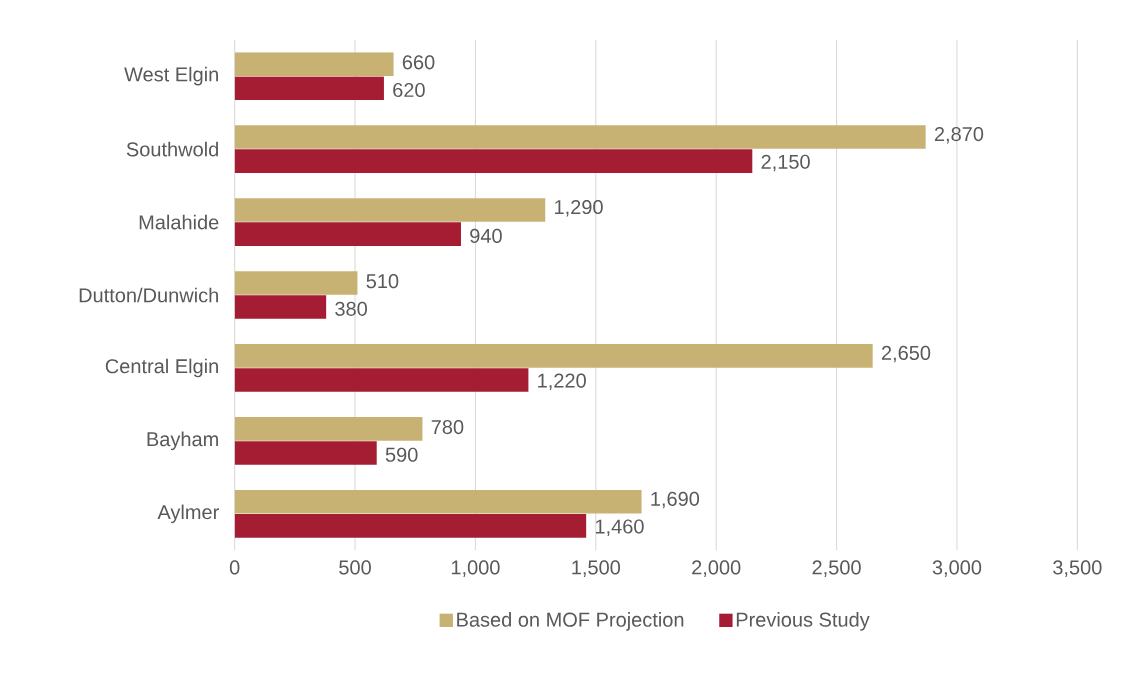 Image resolution: width=1133 pixels, height=681 pixels. Describe the element at coordinates (785, 163) in the screenshot. I see `data-label: 2,150` at that location.